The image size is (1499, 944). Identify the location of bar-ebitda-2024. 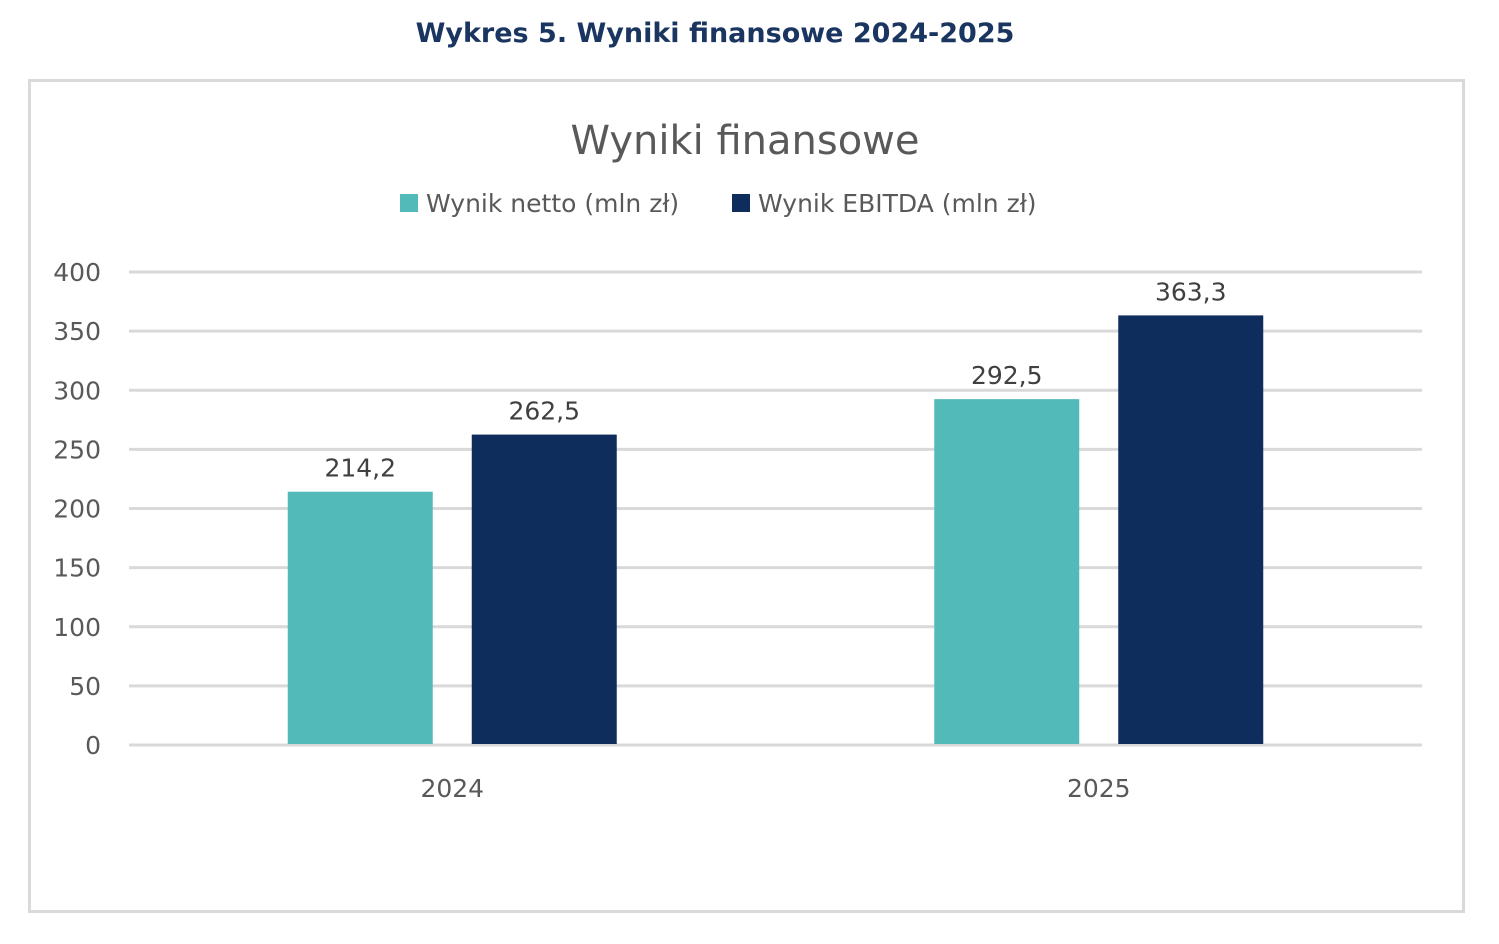
(544, 589).